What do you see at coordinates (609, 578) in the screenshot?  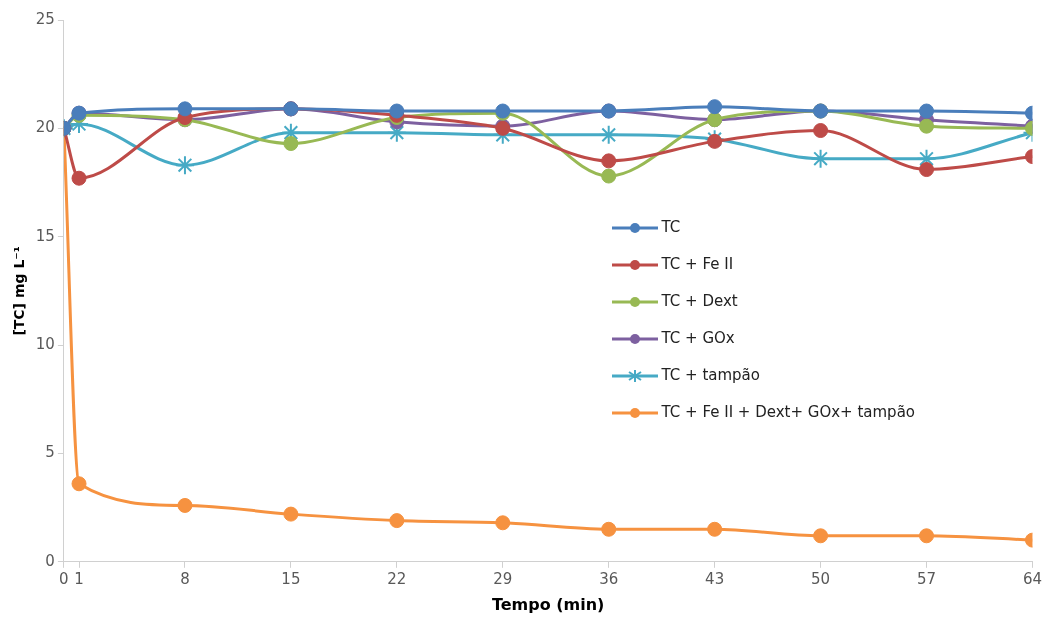 I see `x-tick-label: 36` at bounding box center [609, 578].